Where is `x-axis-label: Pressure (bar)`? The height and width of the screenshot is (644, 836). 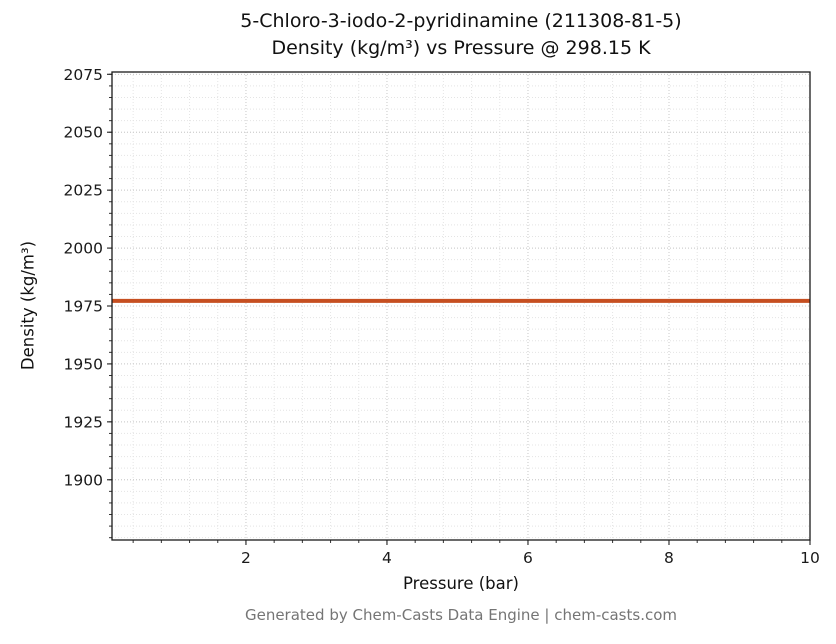 x-axis-label: Pressure (bar) is located at coordinates (461, 583).